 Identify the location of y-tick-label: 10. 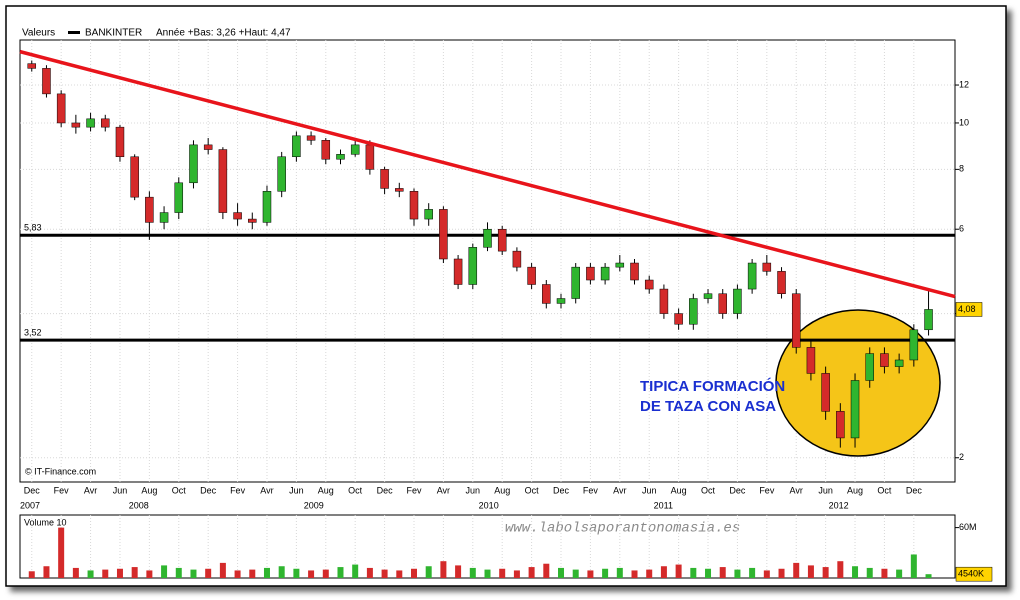
(964, 122).